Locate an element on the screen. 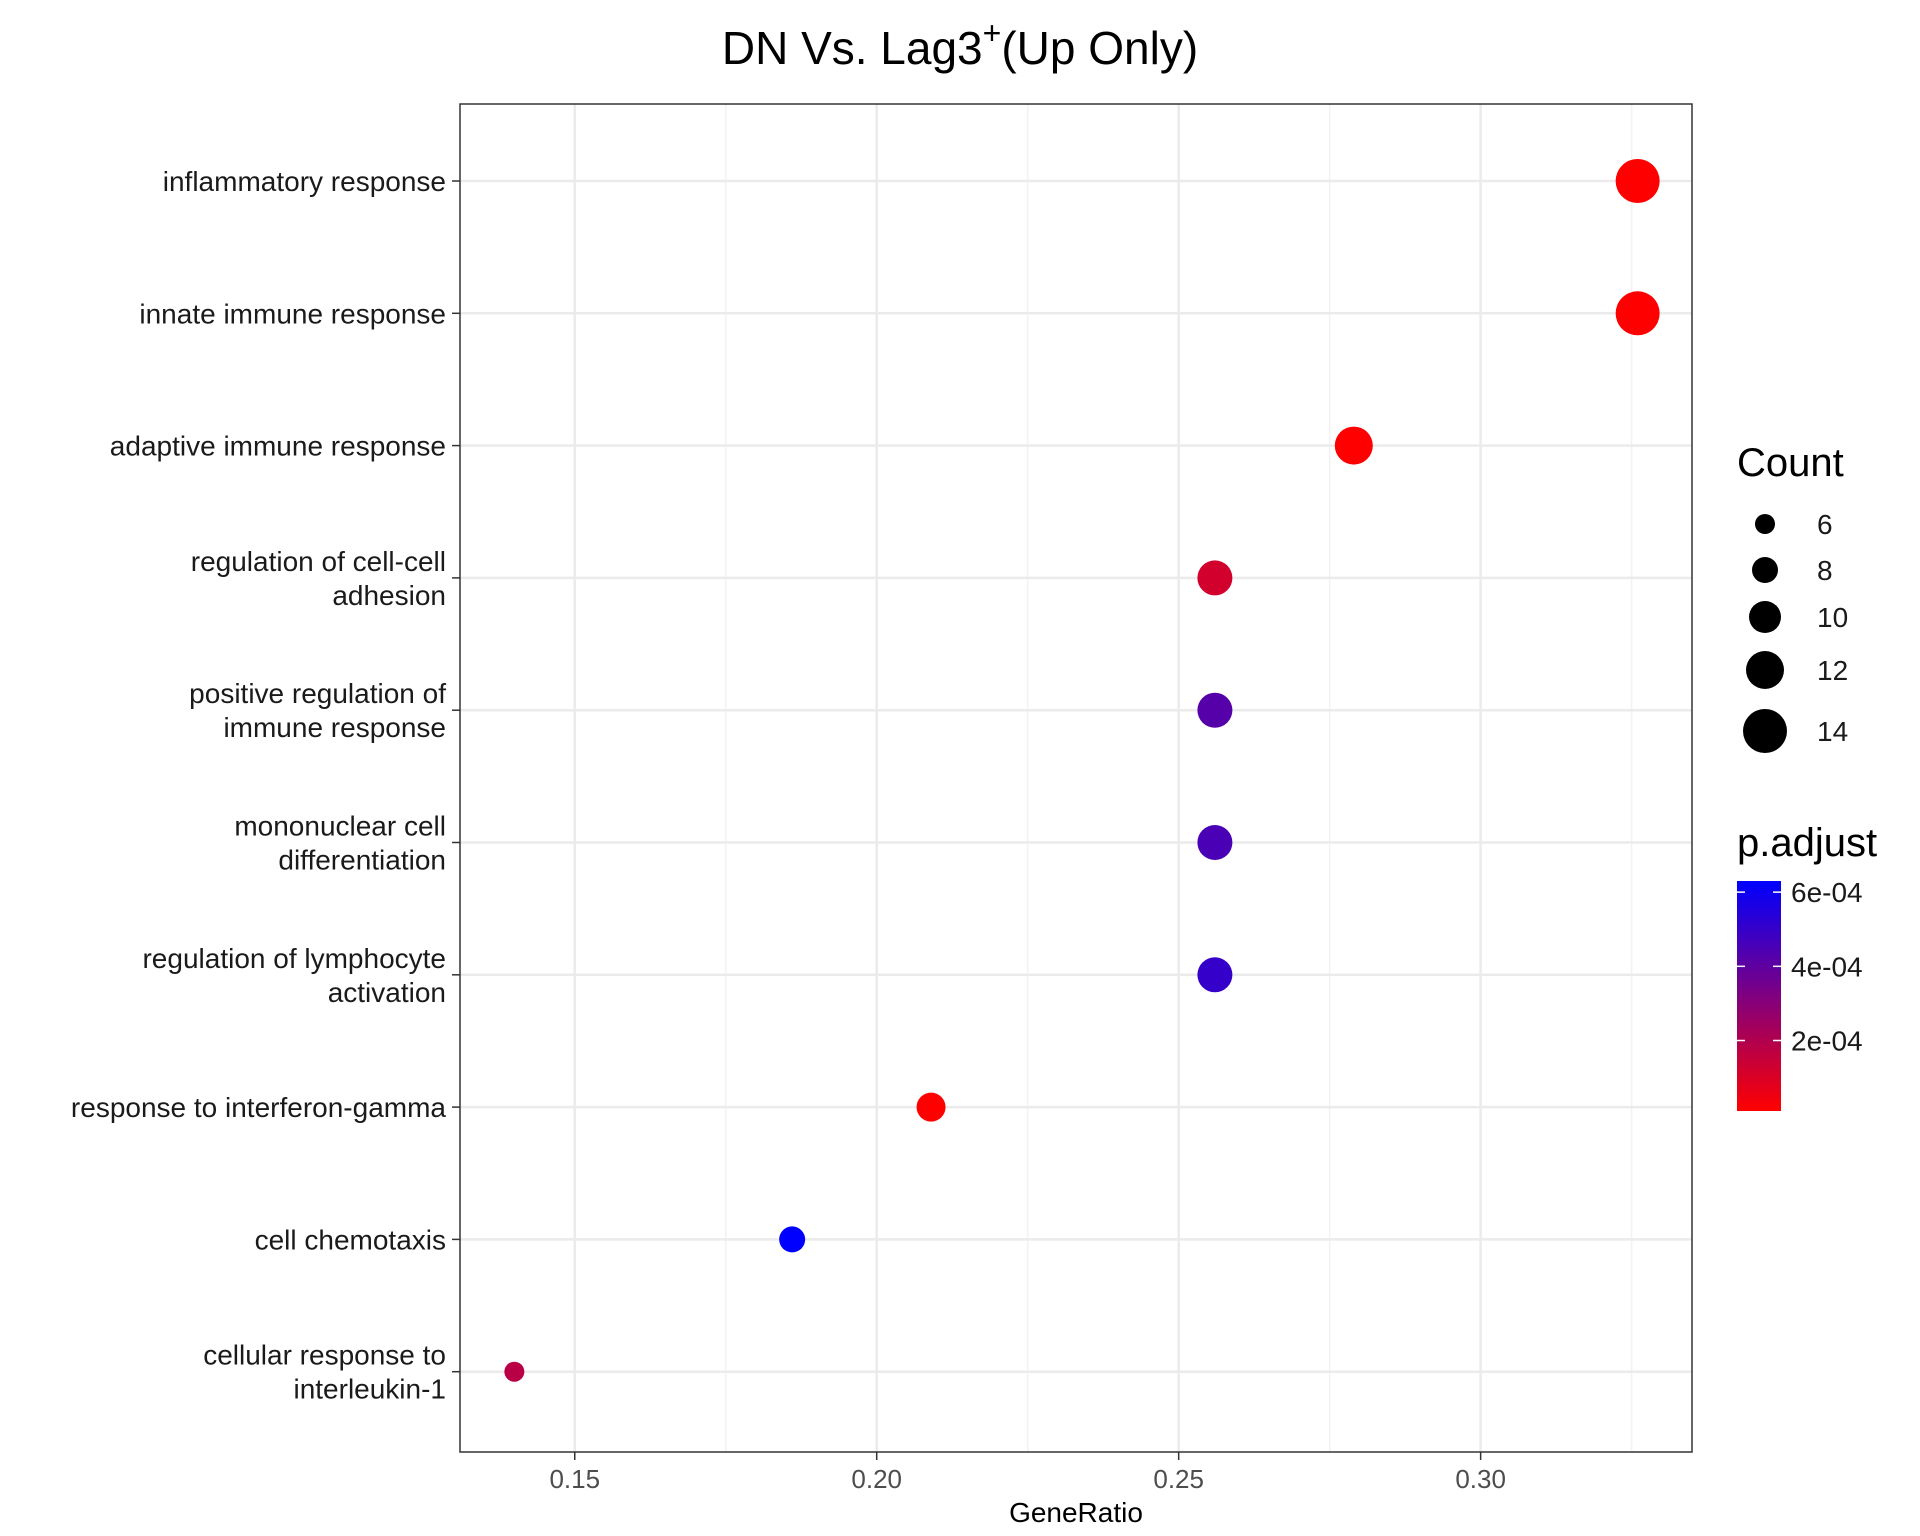  color-legend-label: 6e-04 is located at coordinates (1827, 892).